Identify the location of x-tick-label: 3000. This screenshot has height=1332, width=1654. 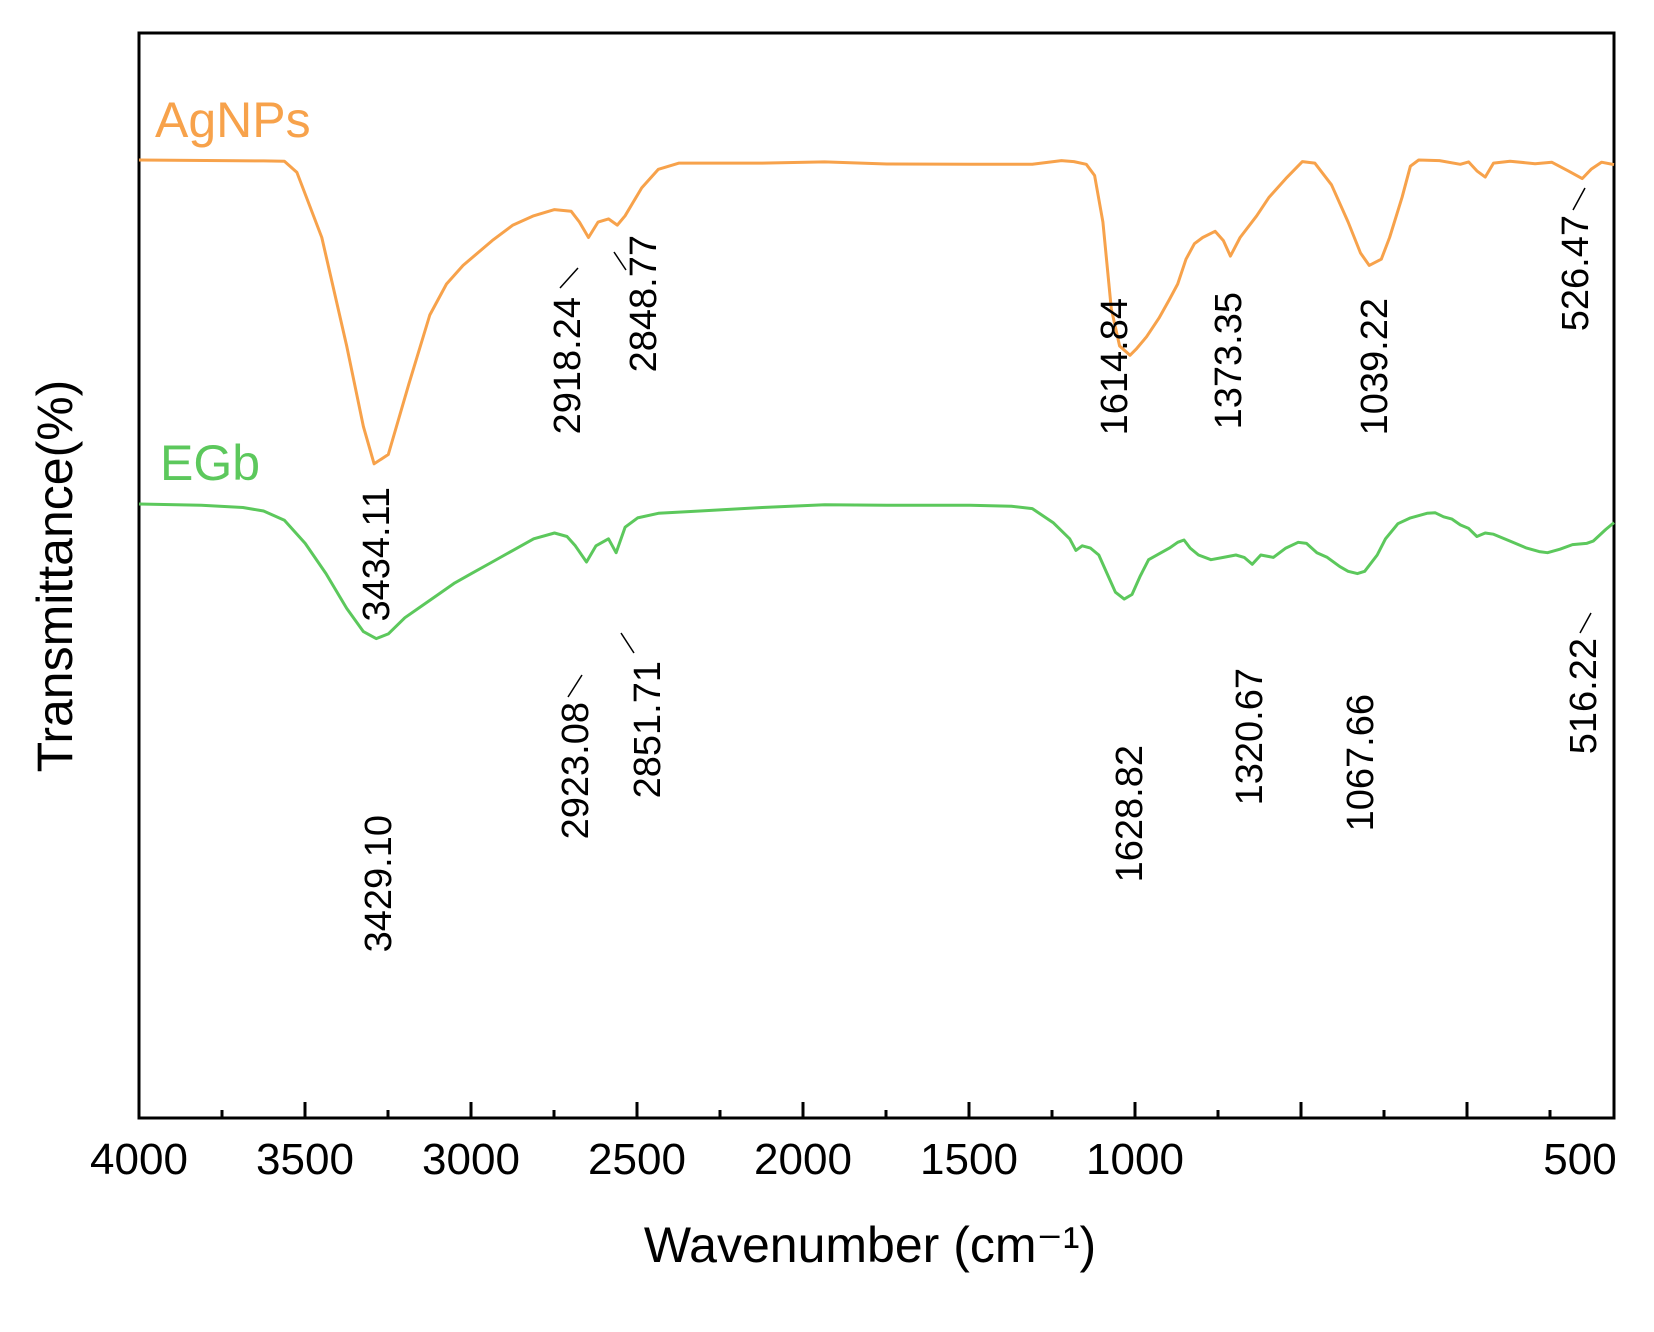
(471, 1159).